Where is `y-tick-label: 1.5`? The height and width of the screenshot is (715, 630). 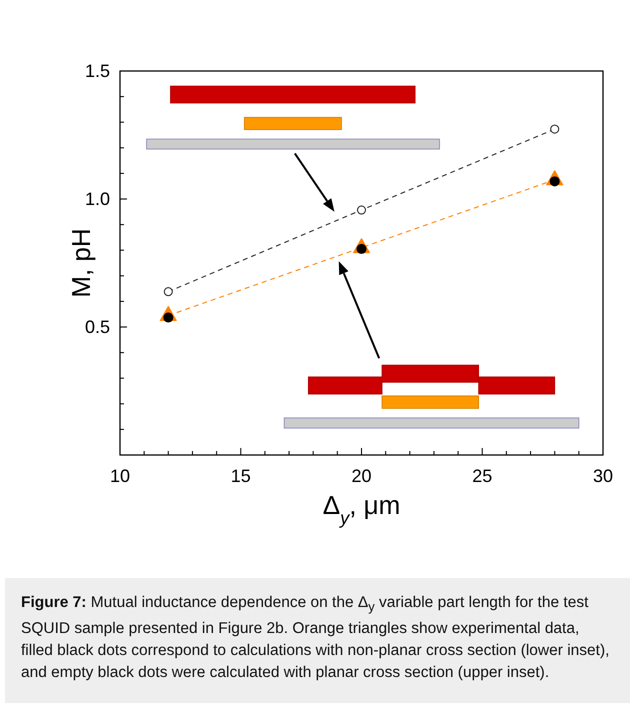 y-tick-label: 1.5 is located at coordinates (97, 71).